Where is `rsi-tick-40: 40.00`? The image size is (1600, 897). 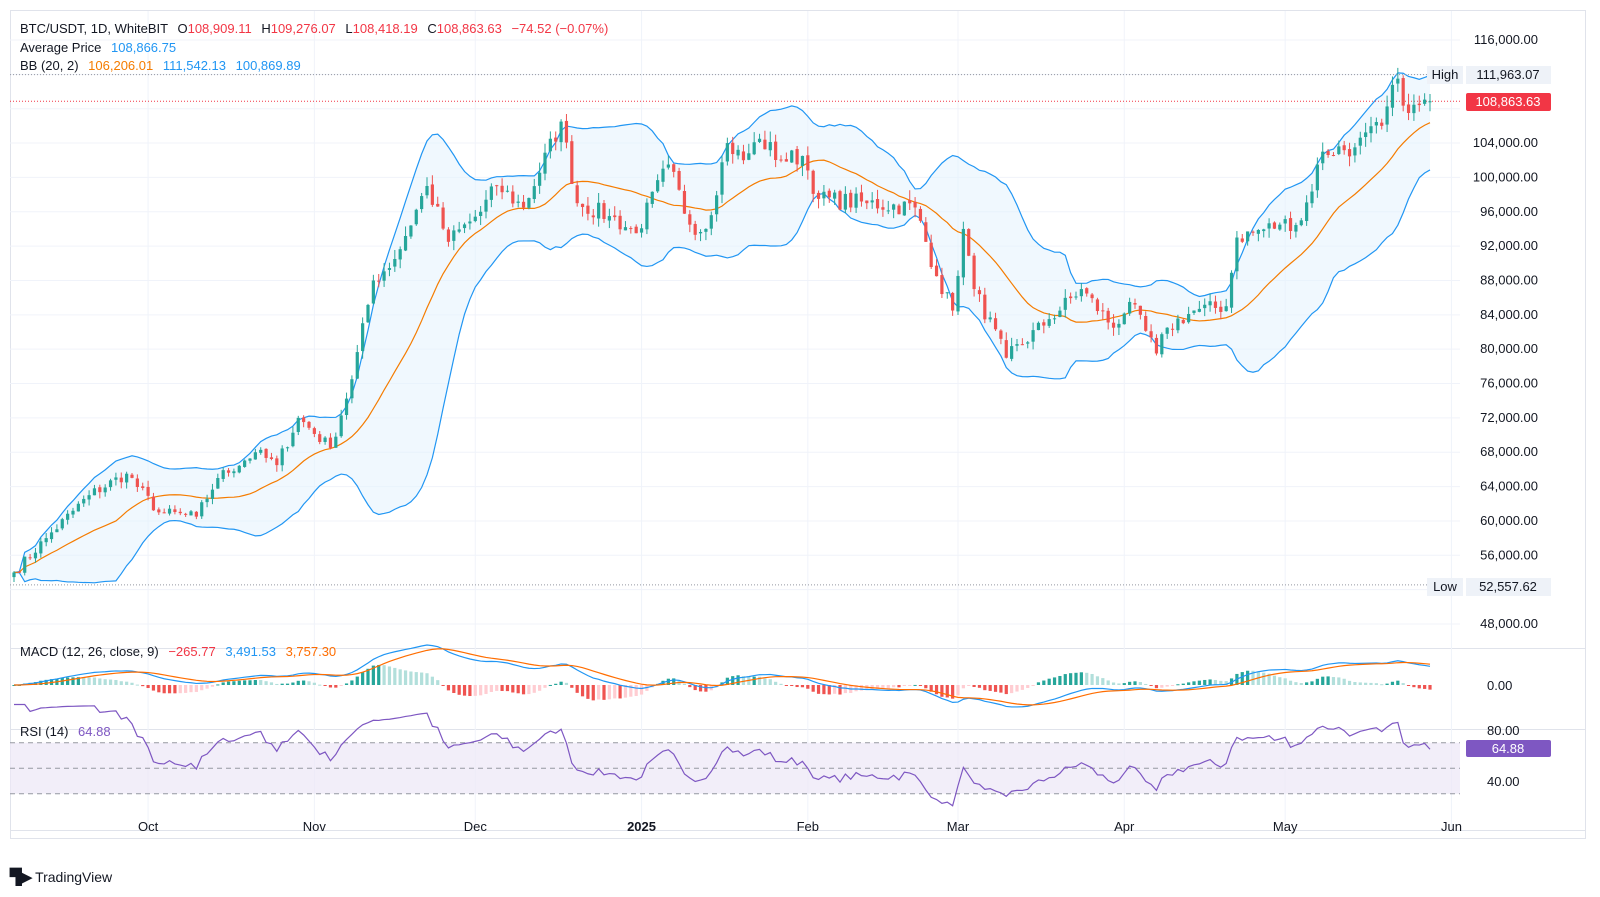 rsi-tick-40: 40.00 is located at coordinates (1503, 781).